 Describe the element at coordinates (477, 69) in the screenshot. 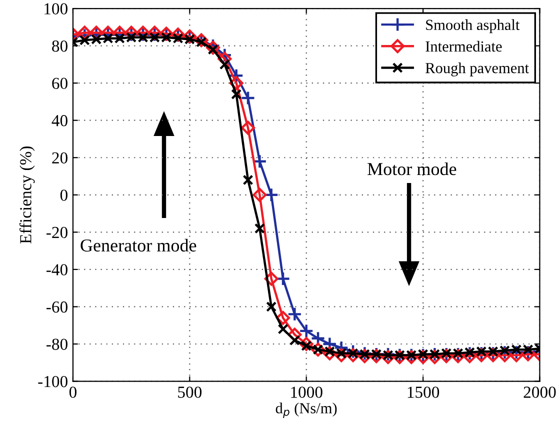

I see `legend-label: Rough pavement` at that location.